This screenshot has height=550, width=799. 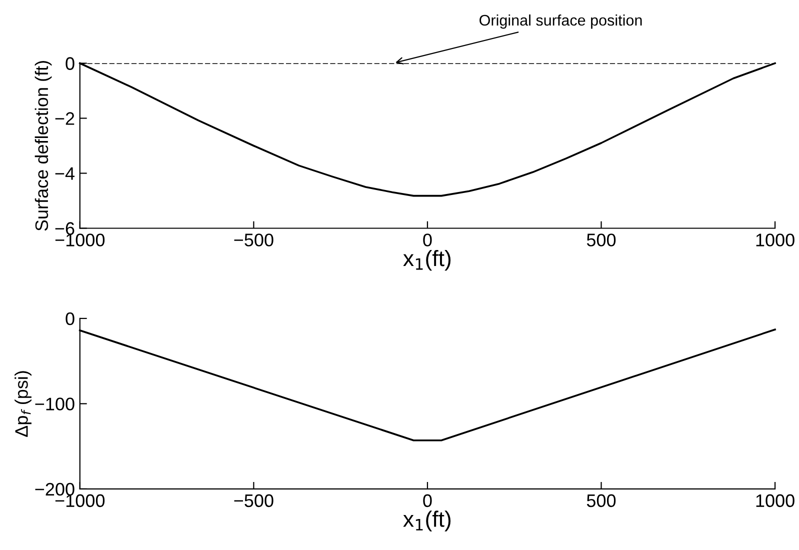 I want to click on y-axis-title: Δp$_{f}$ (psi), so click(x=23, y=404).